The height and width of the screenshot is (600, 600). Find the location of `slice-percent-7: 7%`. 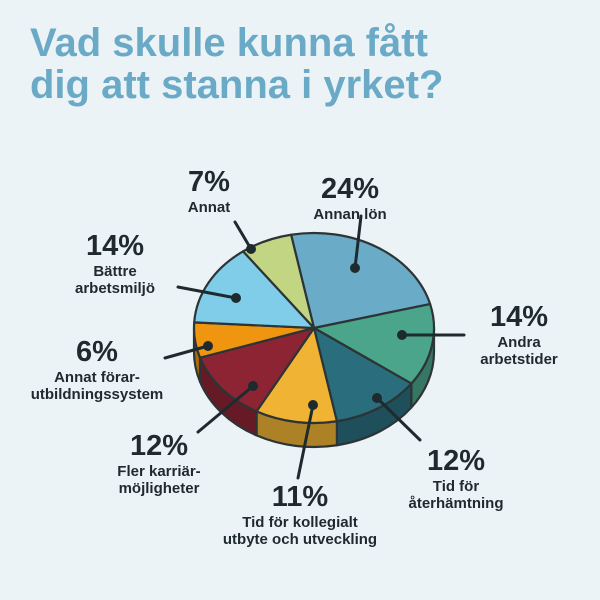

slice-percent-7: 7% is located at coordinates (209, 182).